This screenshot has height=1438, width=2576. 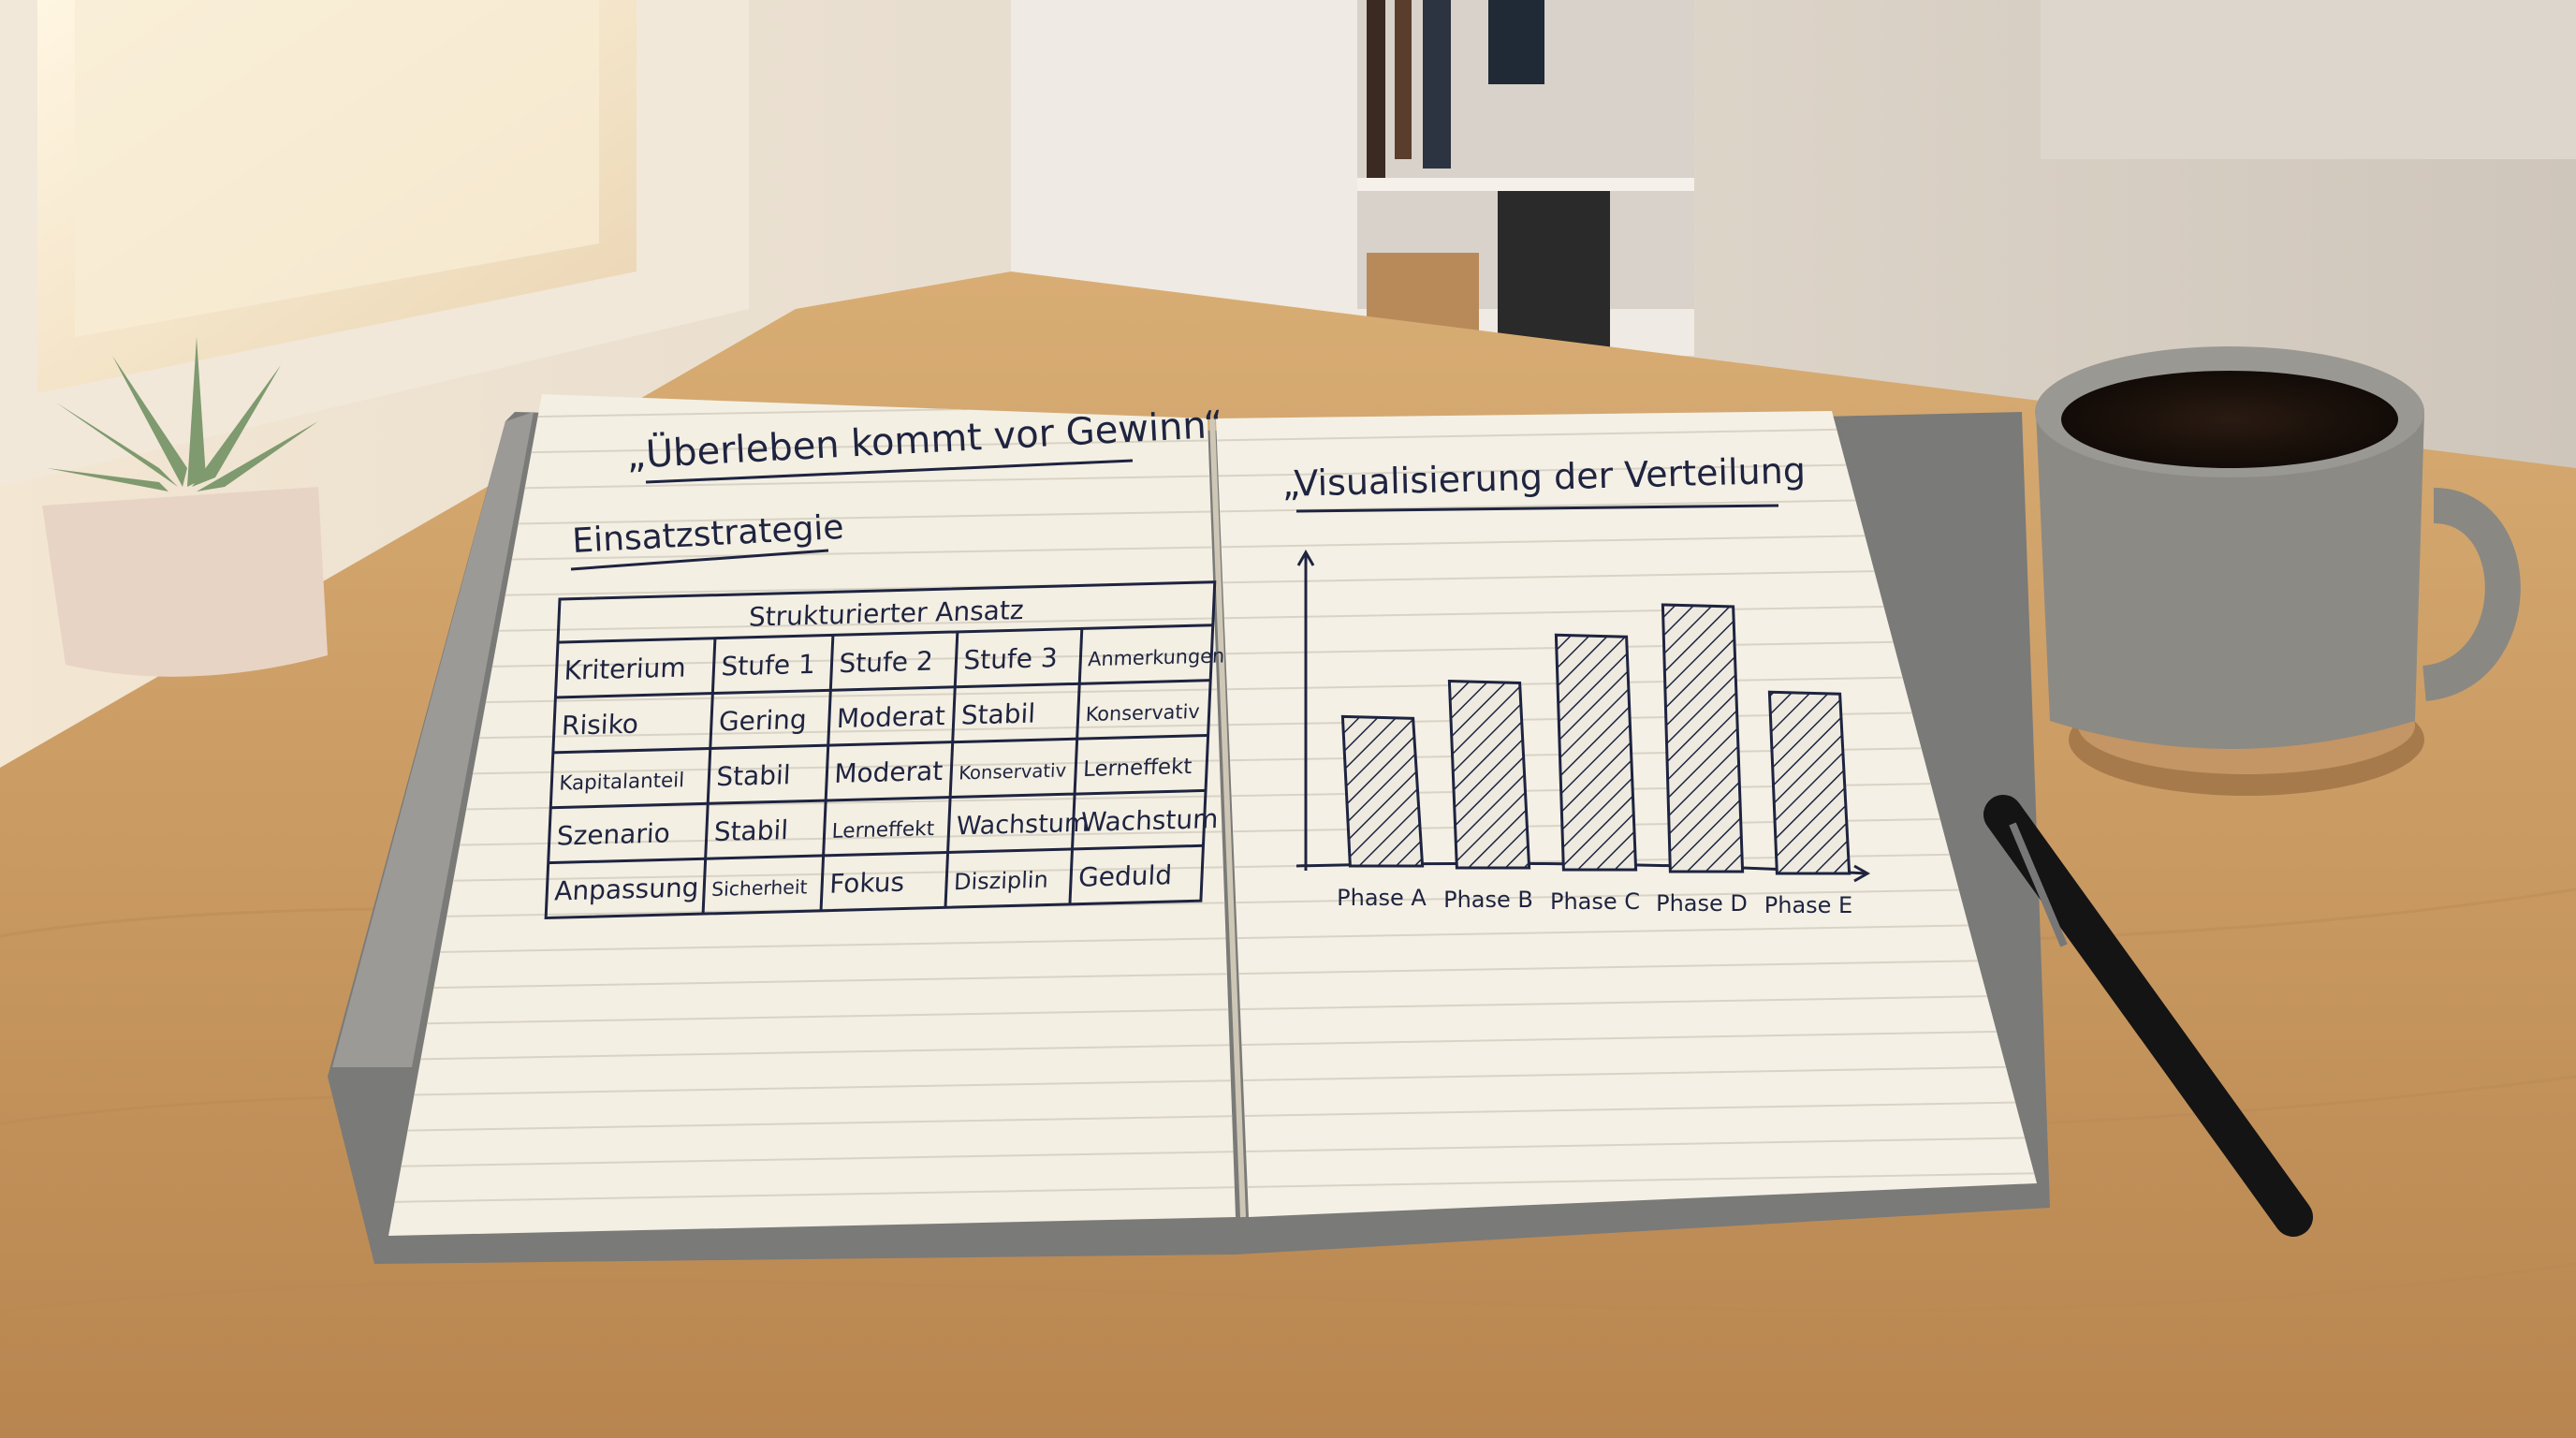 What do you see at coordinates (867, 883) in the screenshot?
I see `table-cell: Fokus` at bounding box center [867, 883].